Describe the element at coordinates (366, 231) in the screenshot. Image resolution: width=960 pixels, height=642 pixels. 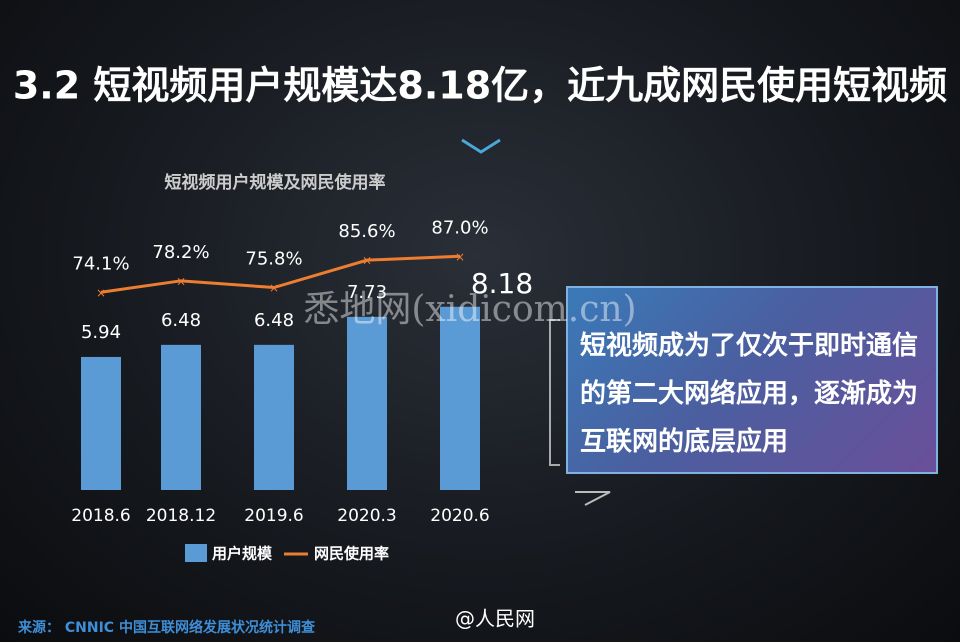
I see `line-label: 85.6%` at that location.